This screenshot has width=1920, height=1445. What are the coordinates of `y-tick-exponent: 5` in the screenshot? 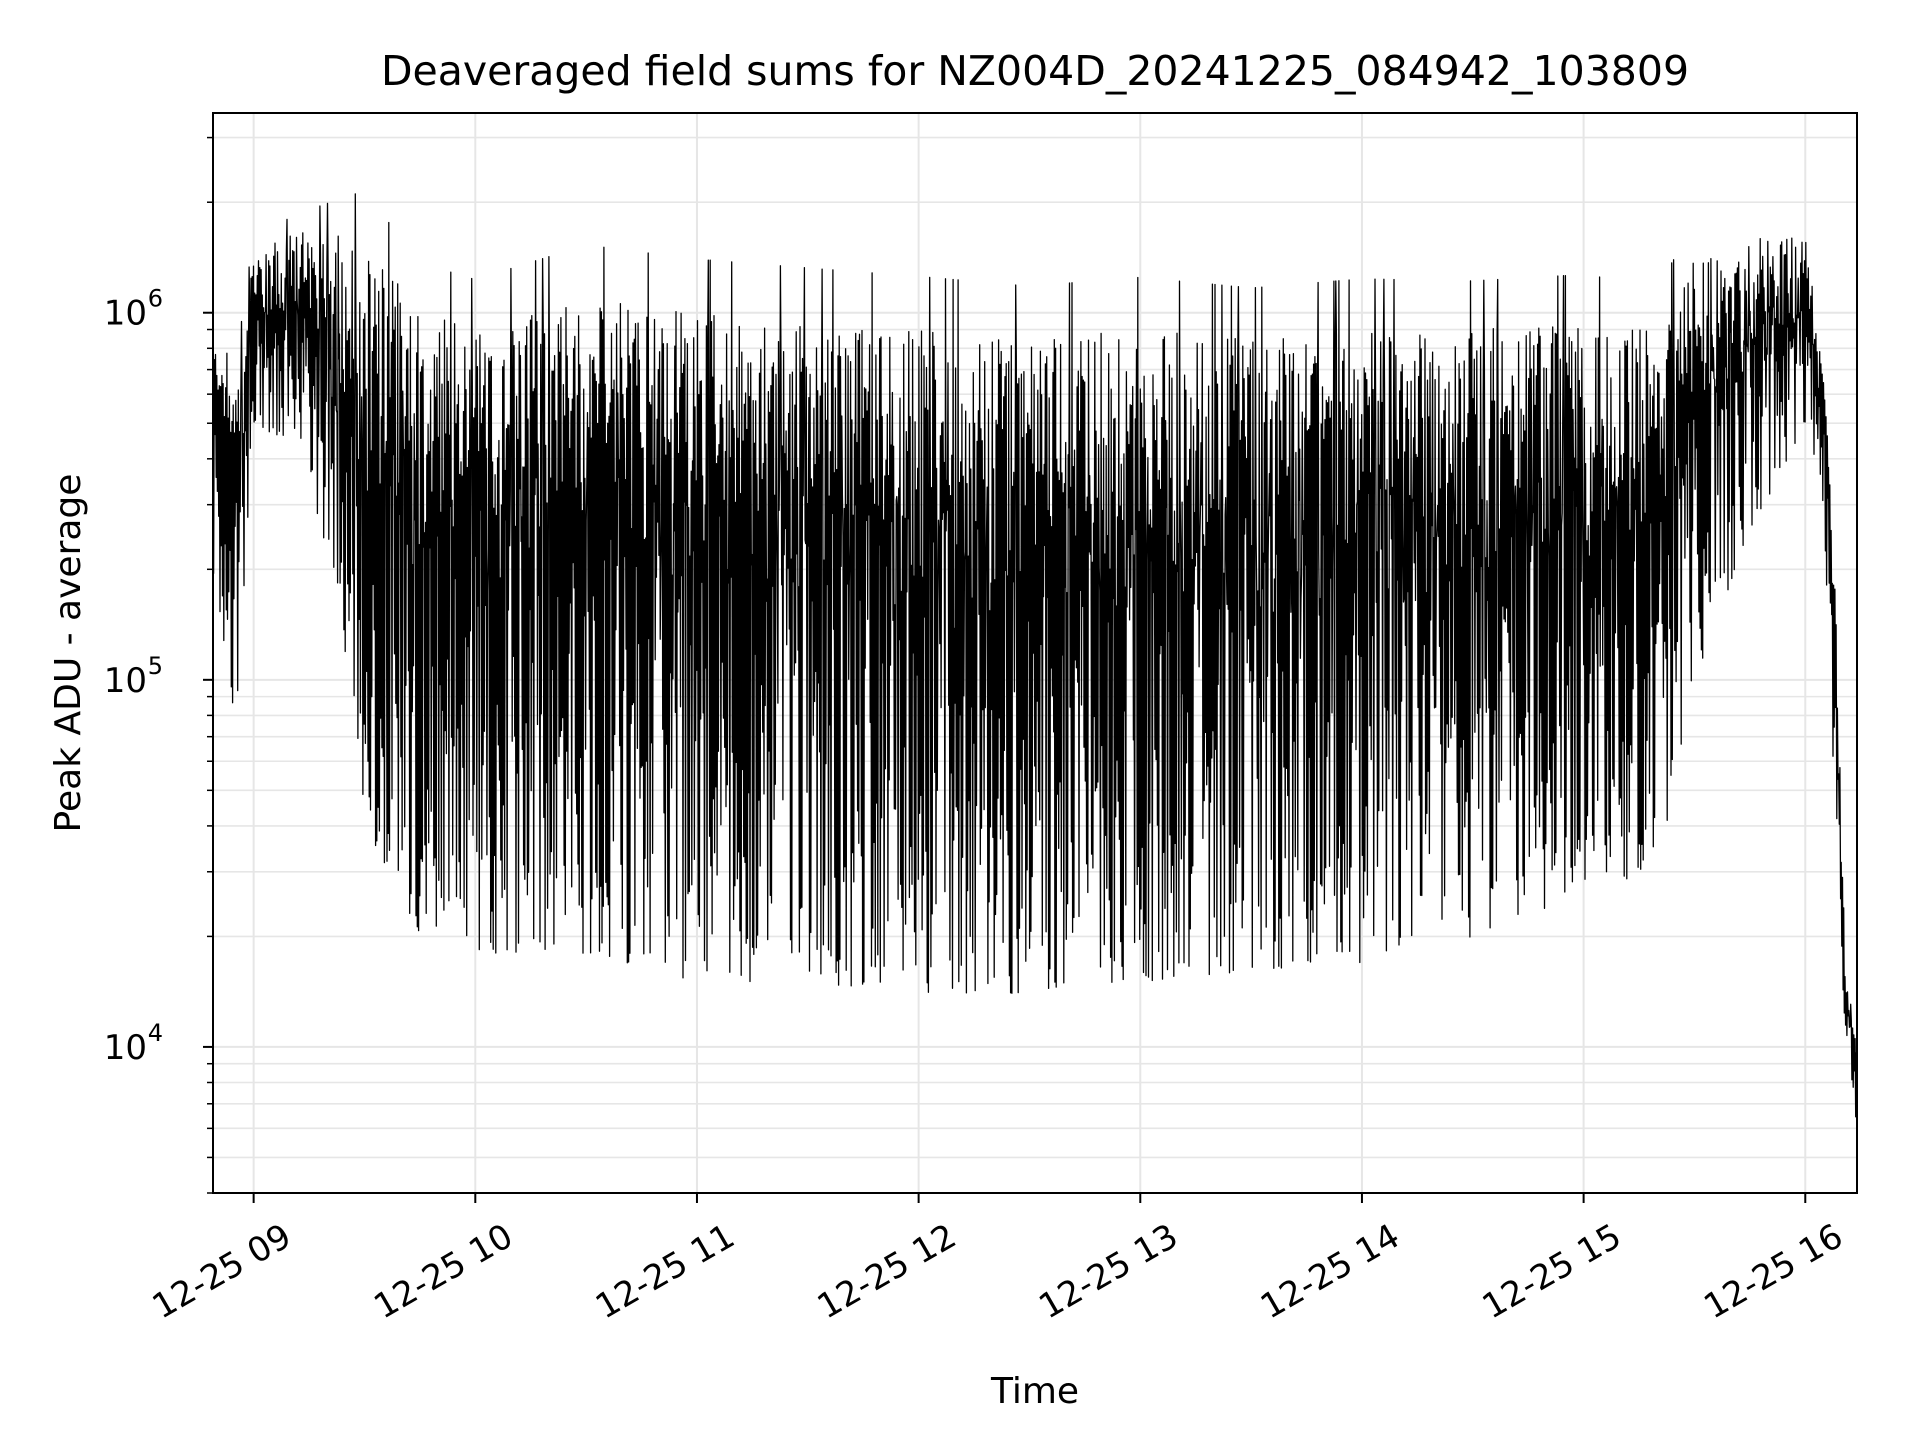 It's located at (155, 666).